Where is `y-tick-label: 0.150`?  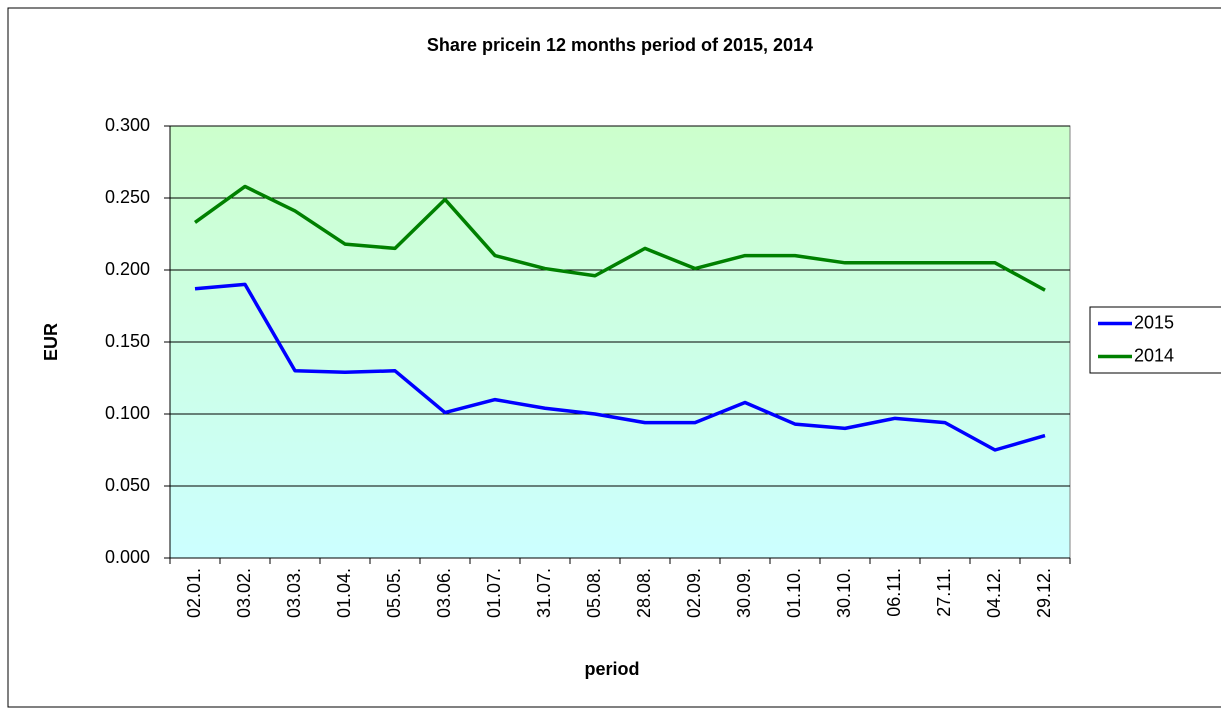
y-tick-label: 0.150 is located at coordinates (127, 341).